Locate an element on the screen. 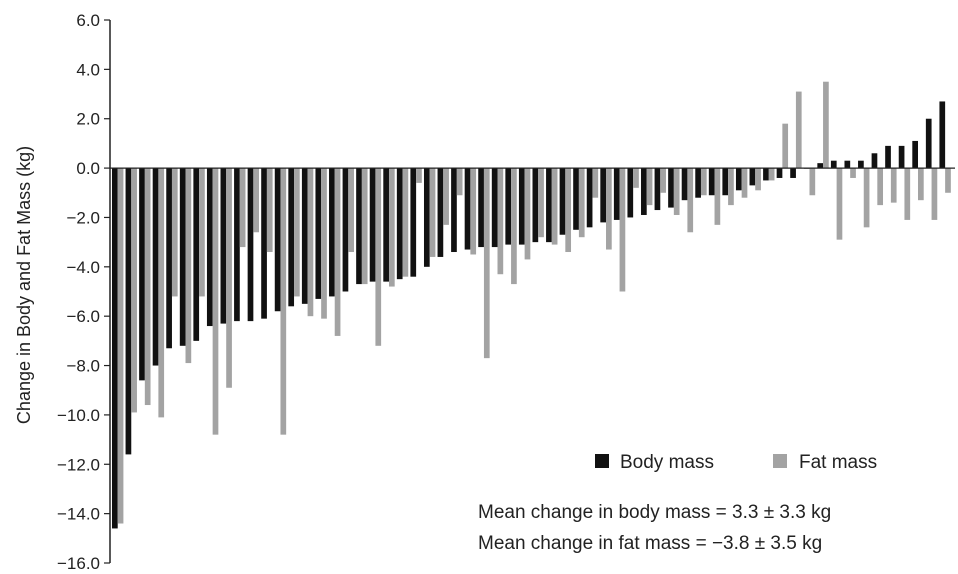 The image size is (958, 574). y-tick-label: −2.0 is located at coordinates (83, 217).